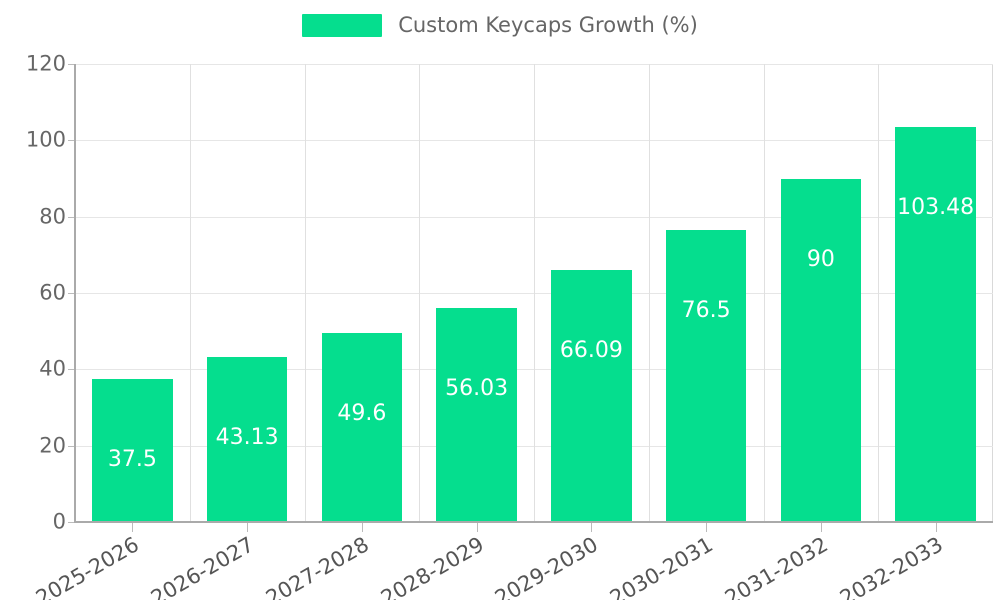 This screenshot has width=1000, height=600. I want to click on bar-value-label: 66.09, so click(591, 350).